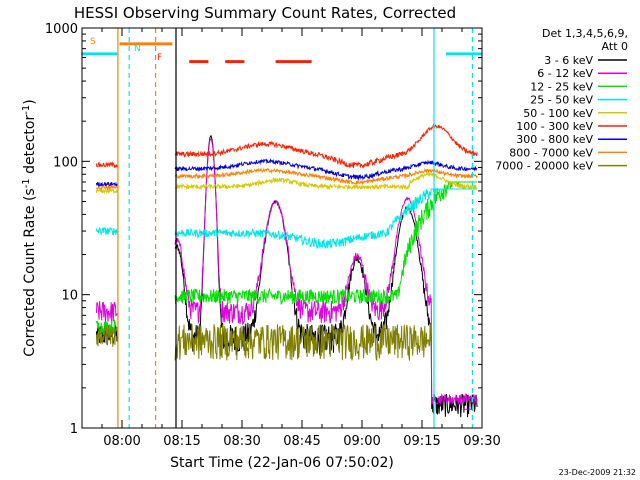 This screenshot has width=640, height=480. I want to click on footer-timestamp: 23-Dec-2009 21:32, so click(597, 472).